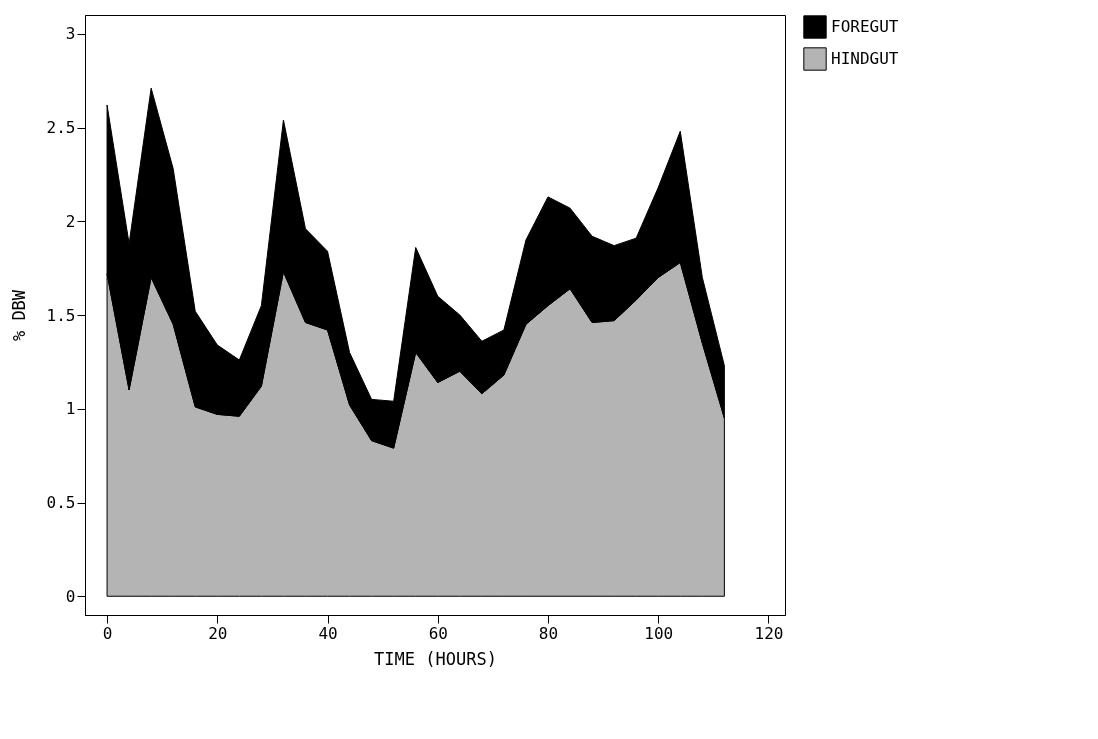 The height and width of the screenshot is (739, 1098). What do you see at coordinates (435, 658) in the screenshot?
I see `x-axis-title: TIME (HOURS)` at bounding box center [435, 658].